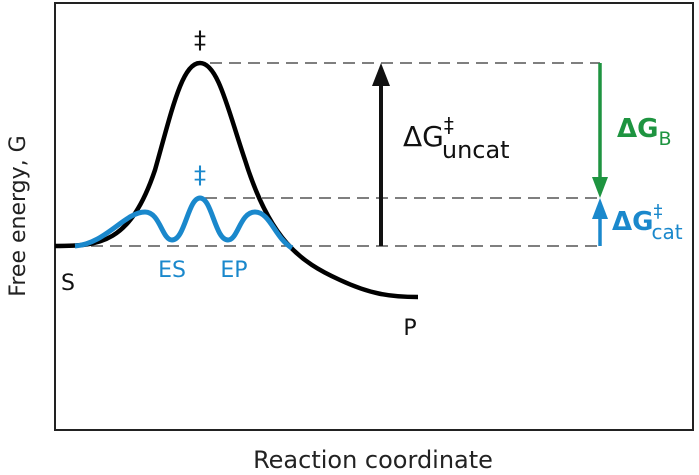  Describe the element at coordinates (18, 215) in the screenshot. I see `y-axis-label: Free energy, G` at that location.